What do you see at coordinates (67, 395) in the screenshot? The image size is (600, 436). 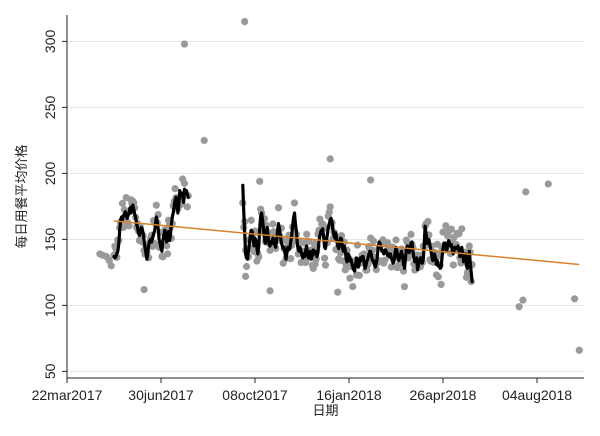 I see `x-tick-label: 22mar2017` at bounding box center [67, 395].